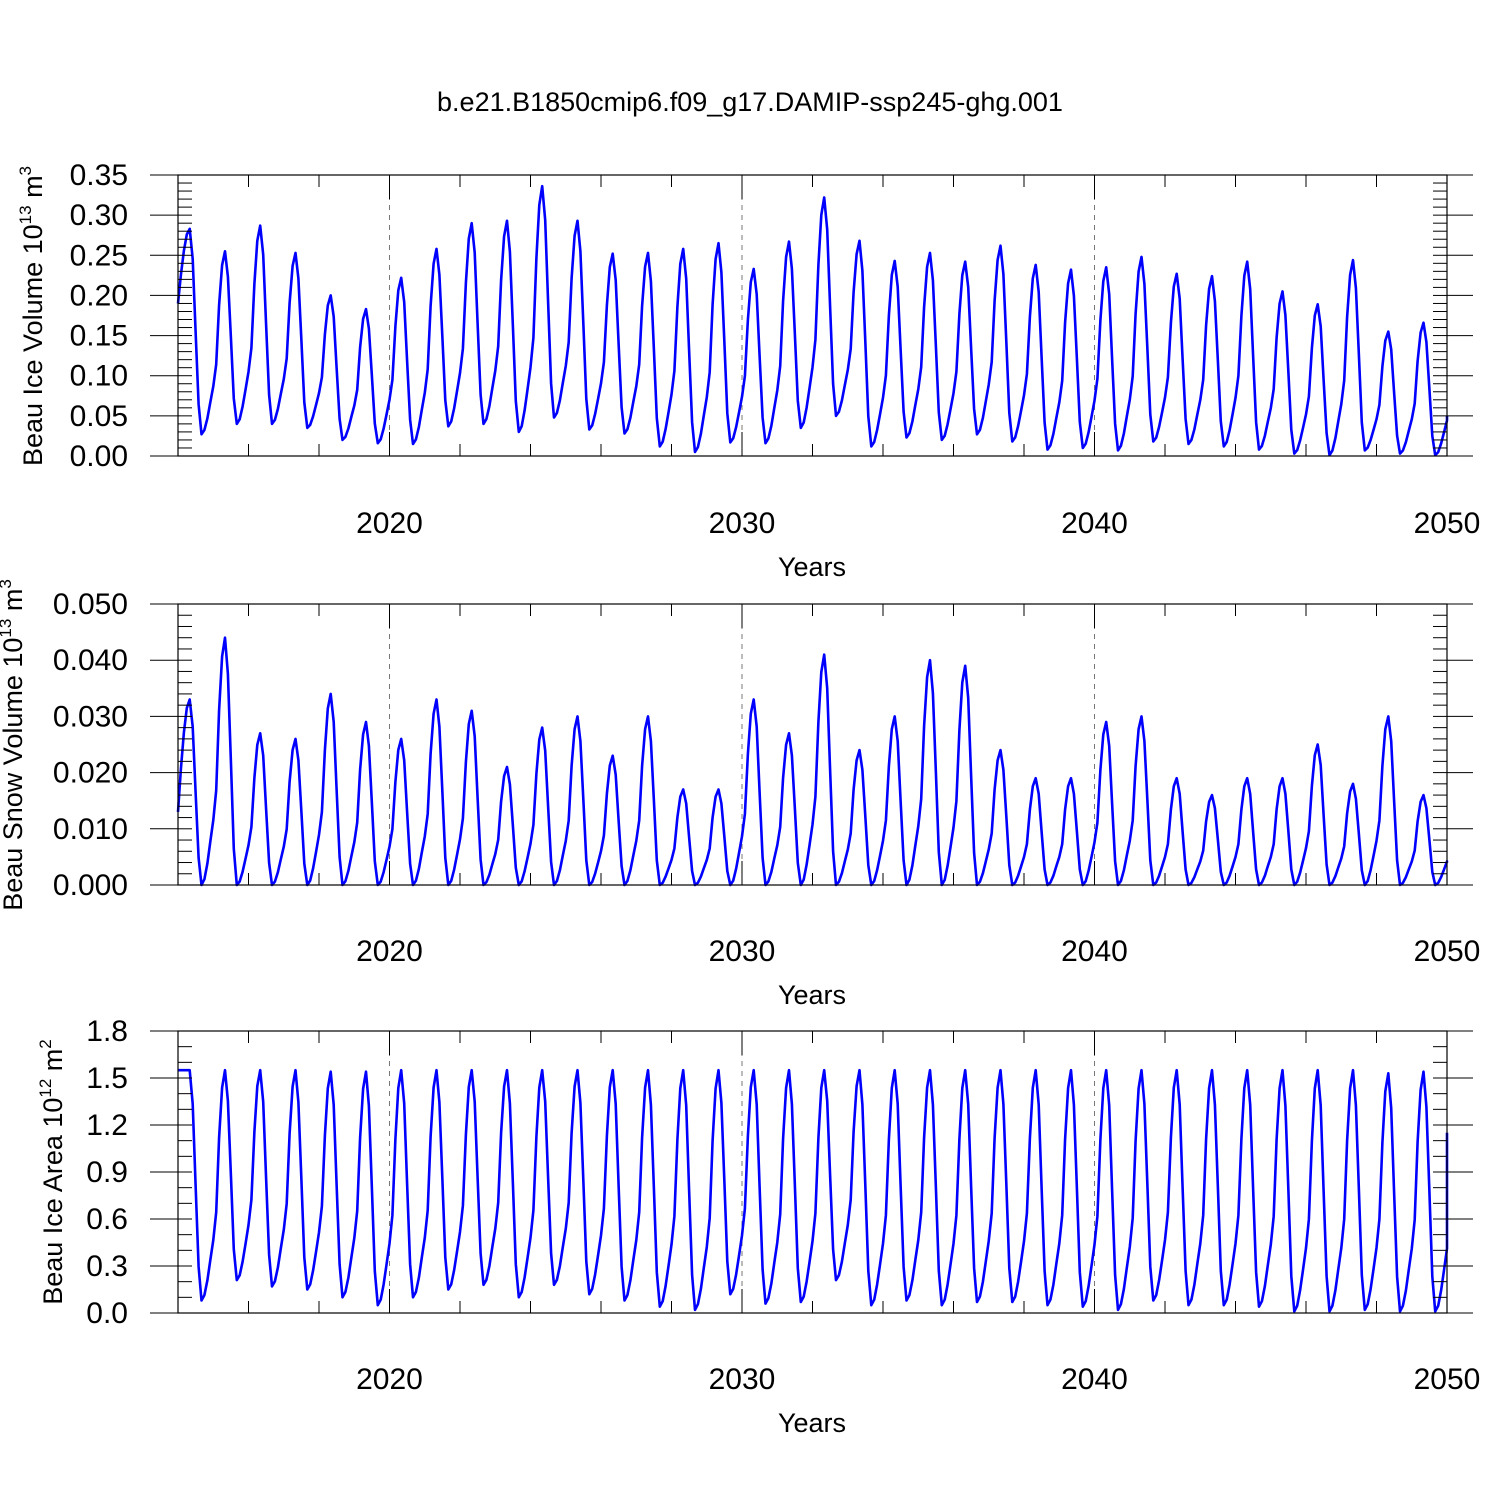  What do you see at coordinates (812, 761) in the screenshot?
I see `series-line-snow-volume` at bounding box center [812, 761].